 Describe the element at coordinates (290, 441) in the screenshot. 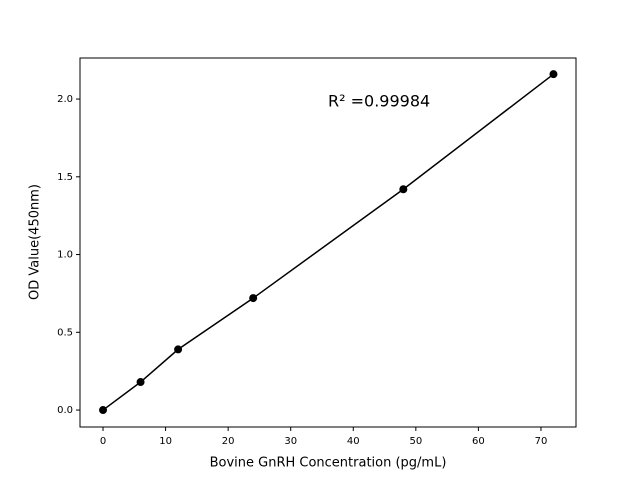

I see `x-tick-label: 30` at that location.